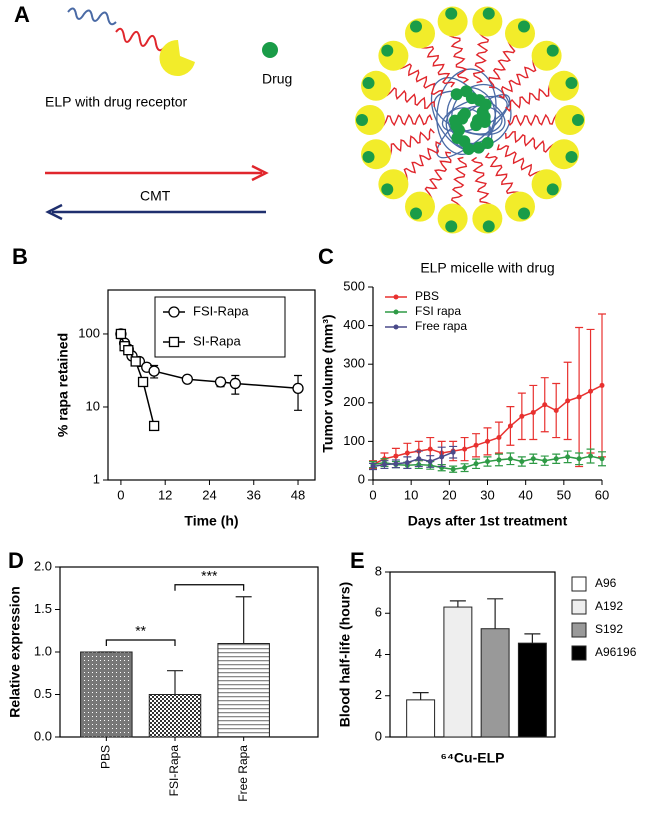  I want to click on legend-label: A96196, so click(616, 652).